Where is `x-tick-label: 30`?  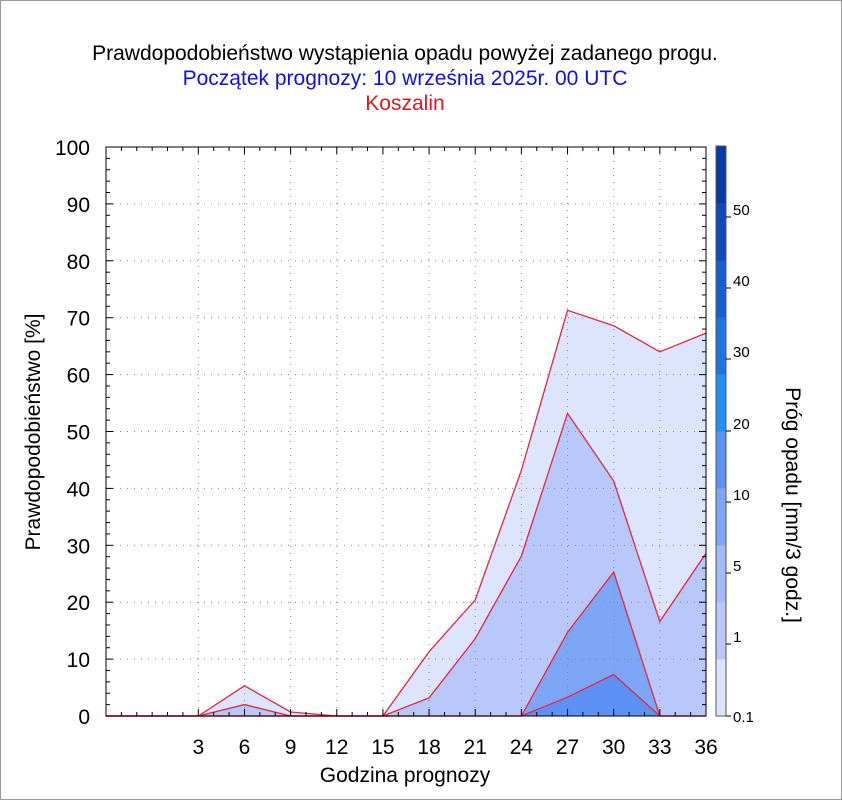
x-tick-label: 30 is located at coordinates (613, 747).